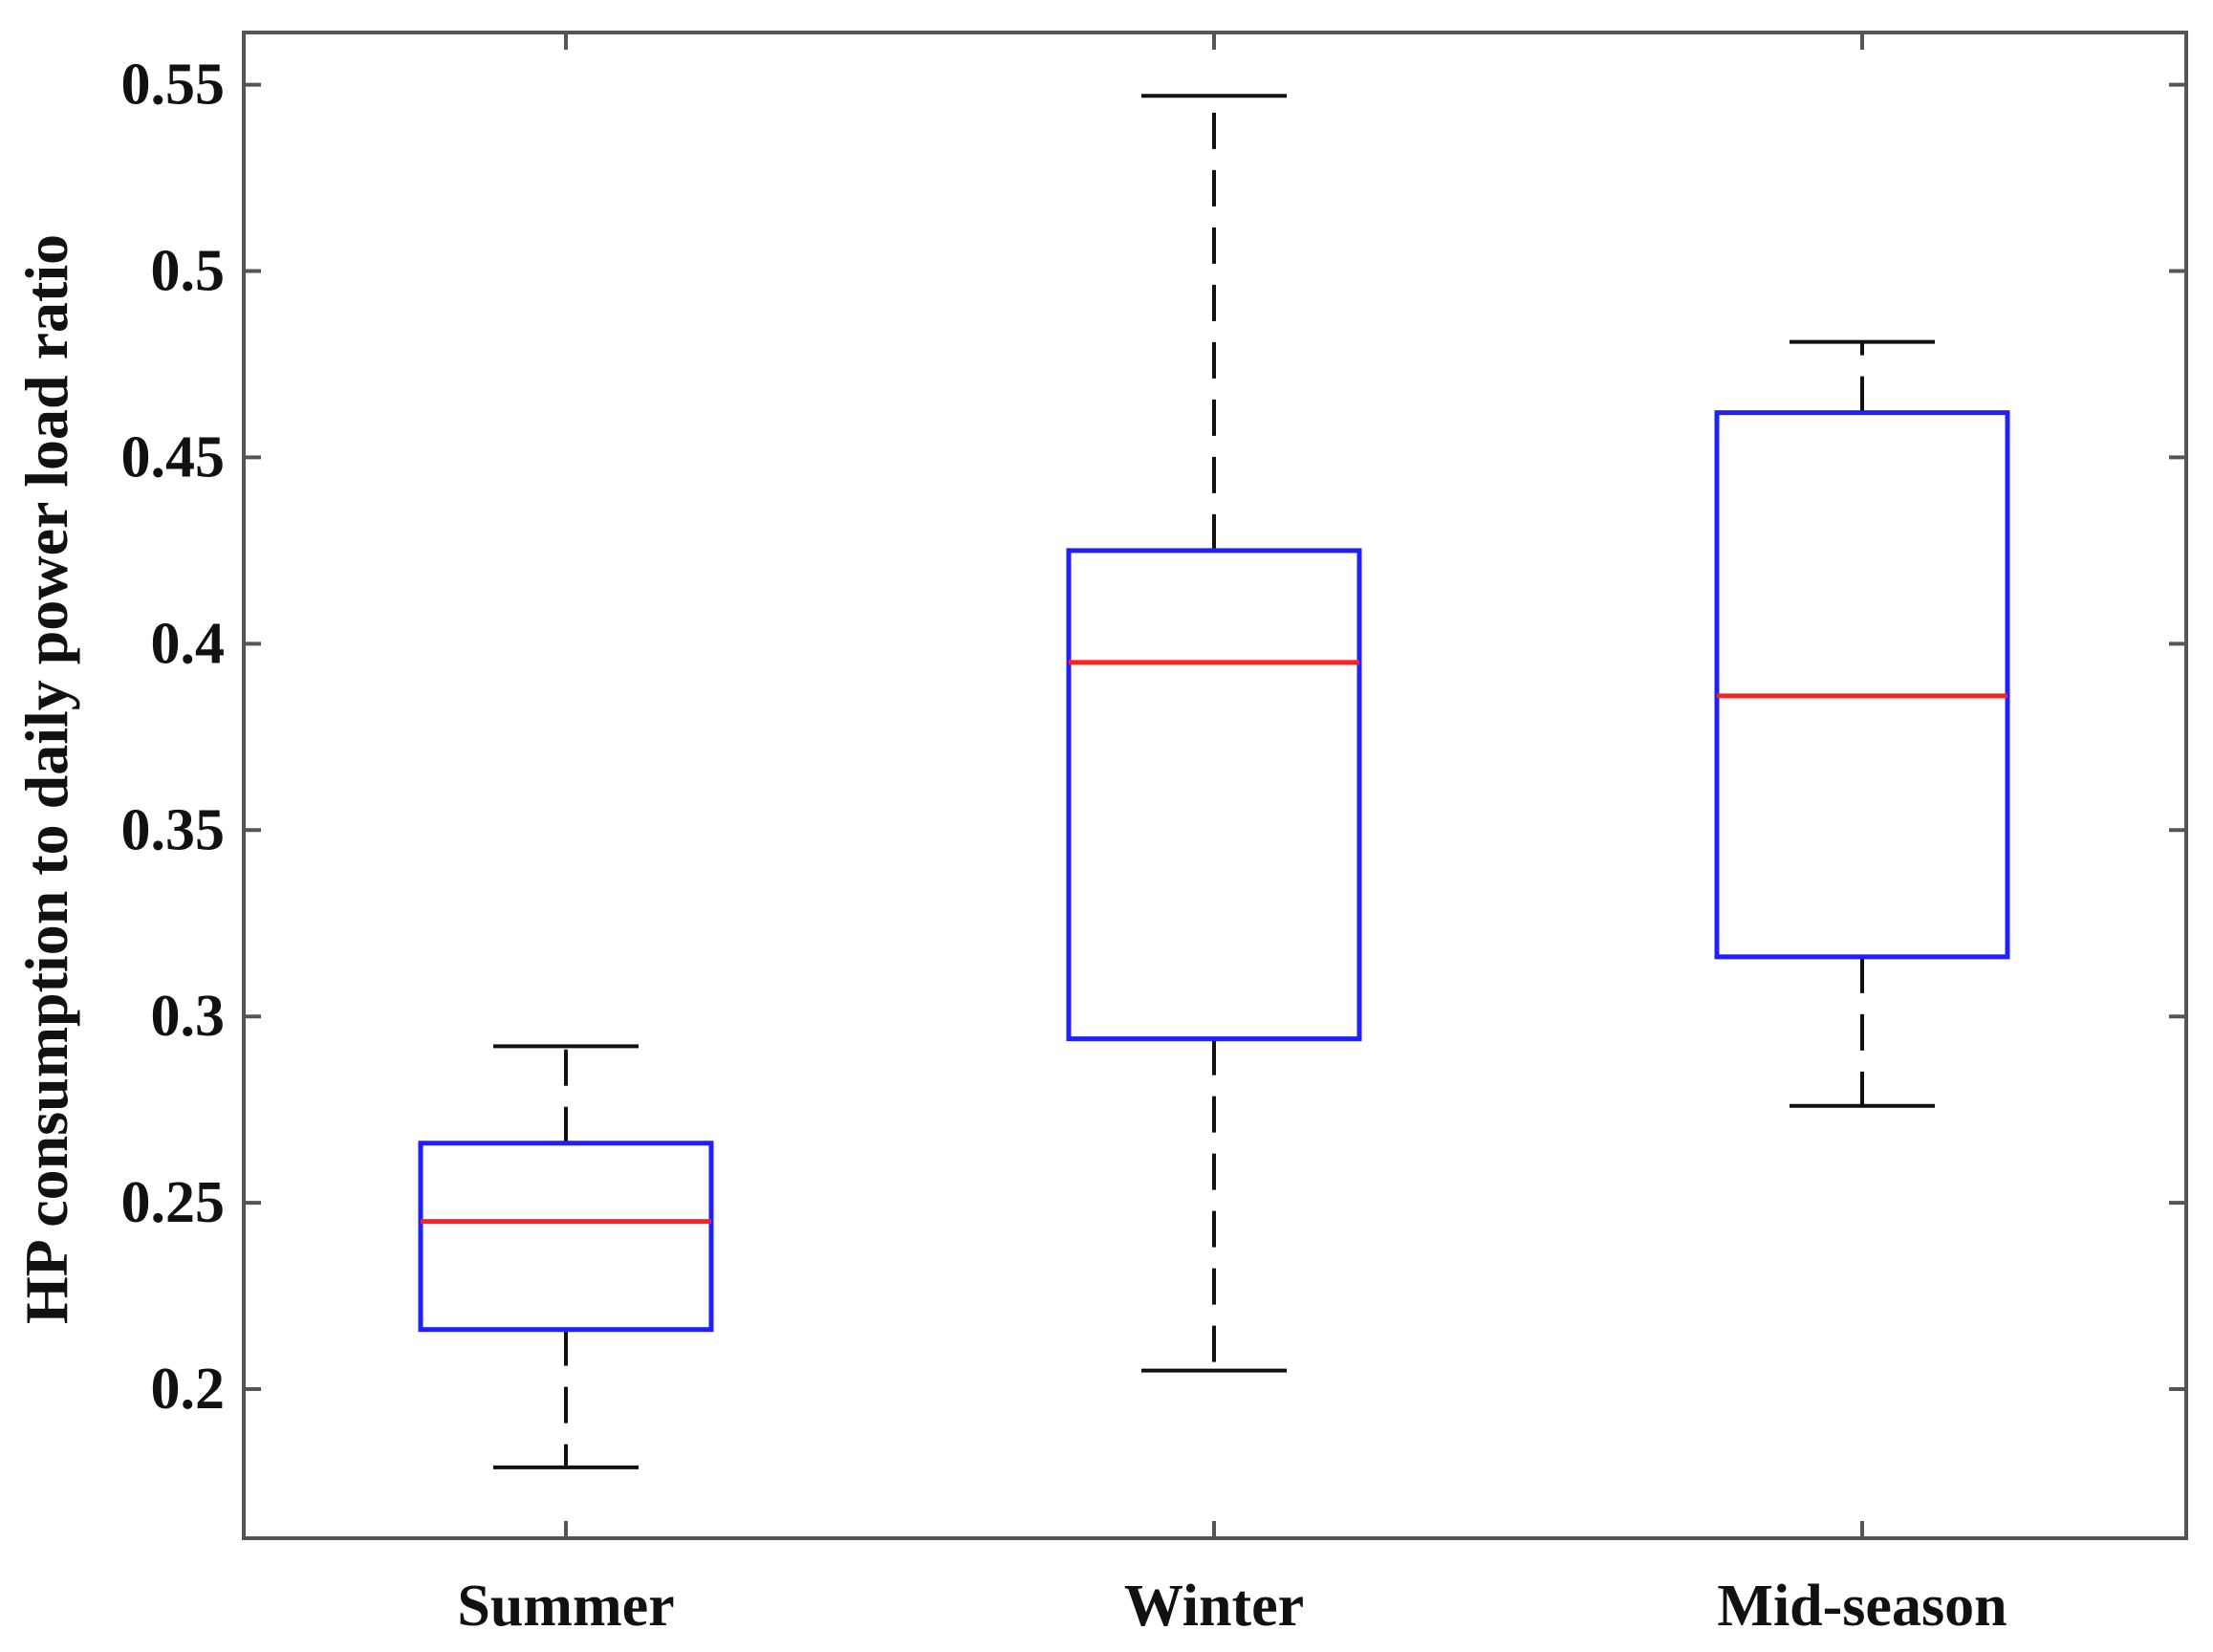  What do you see at coordinates (1862, 1606) in the screenshot?
I see `x-tick-label: Mid-season` at bounding box center [1862, 1606].